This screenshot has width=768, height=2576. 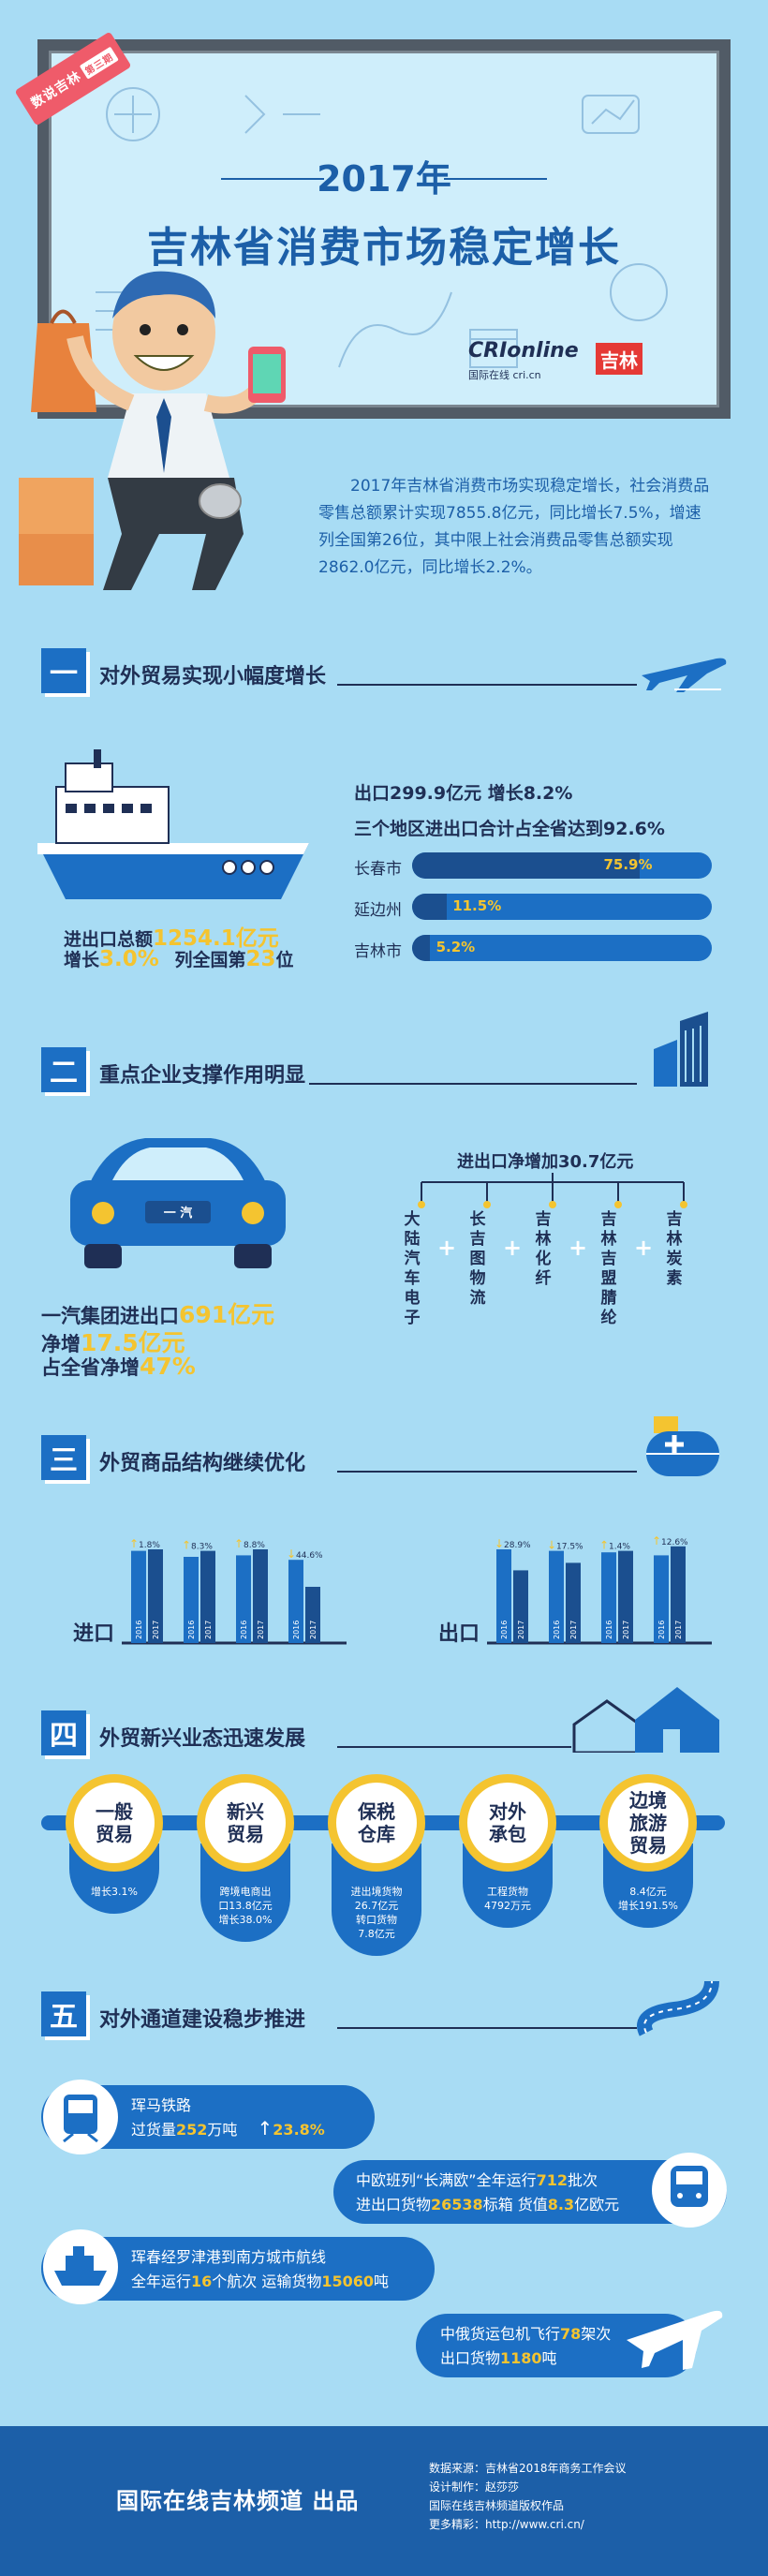 I want to click on section1-number: 一, so click(x=63, y=670).